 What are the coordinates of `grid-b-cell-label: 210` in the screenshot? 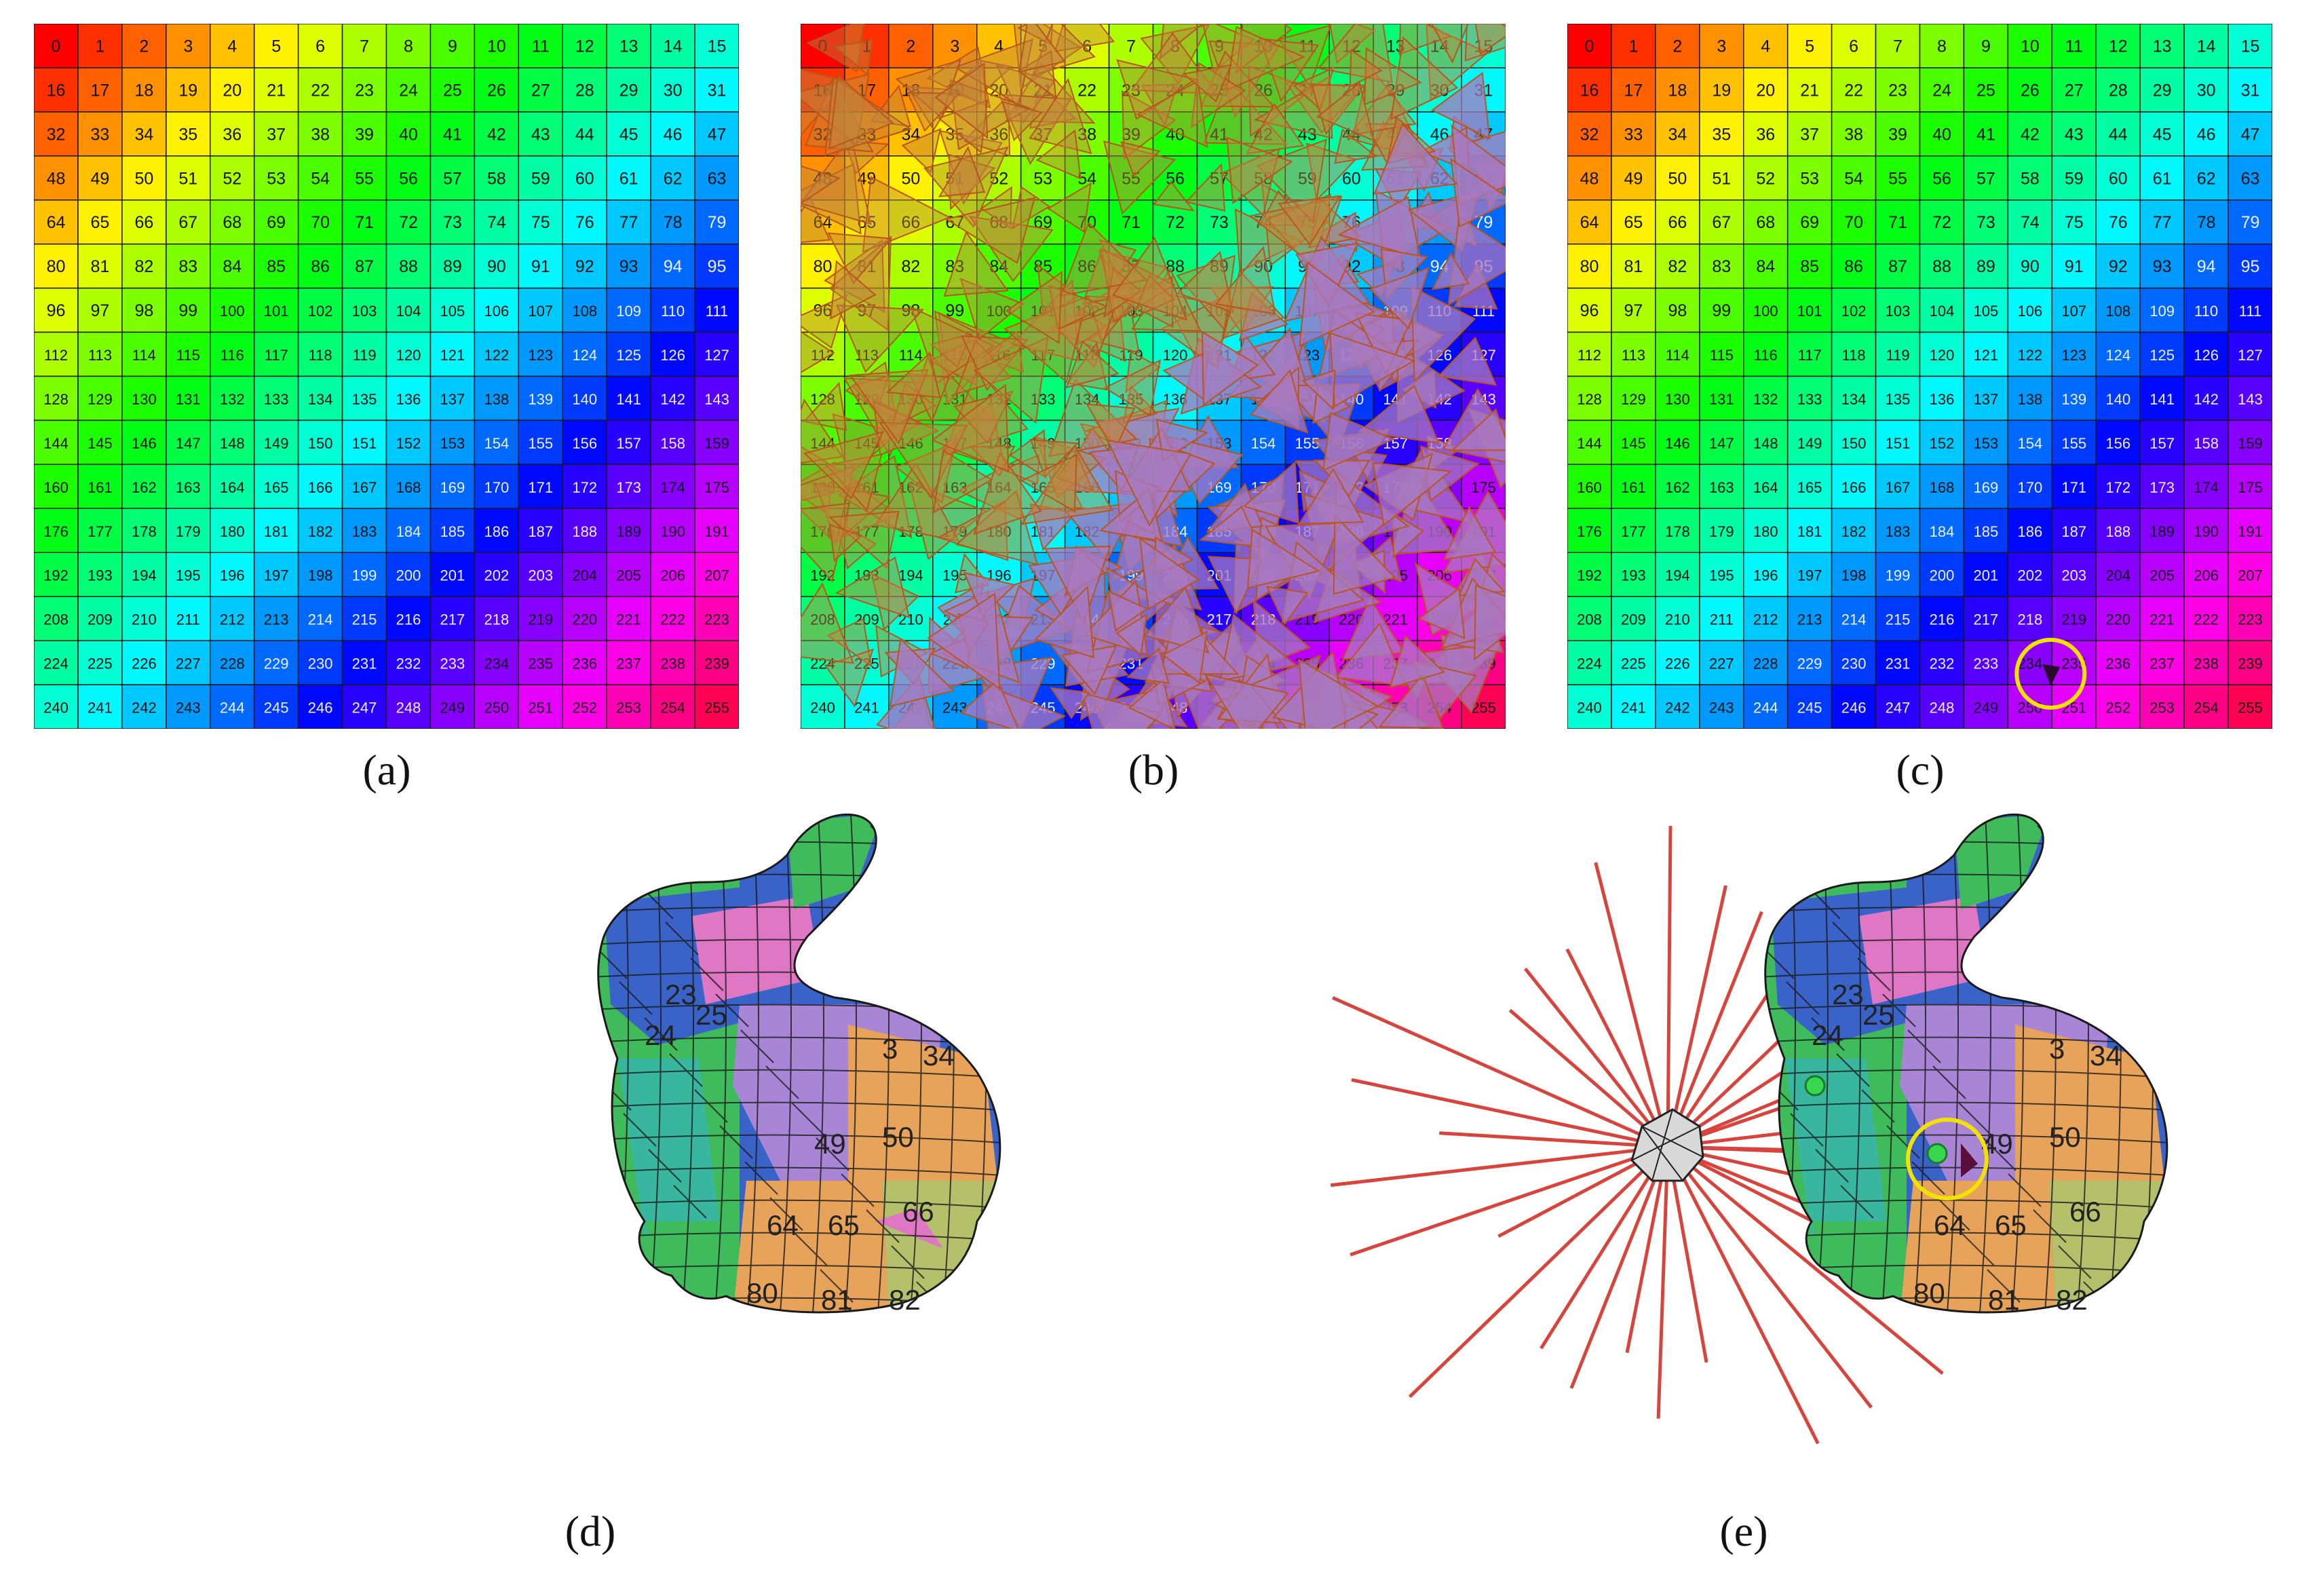 It's located at (910, 619).